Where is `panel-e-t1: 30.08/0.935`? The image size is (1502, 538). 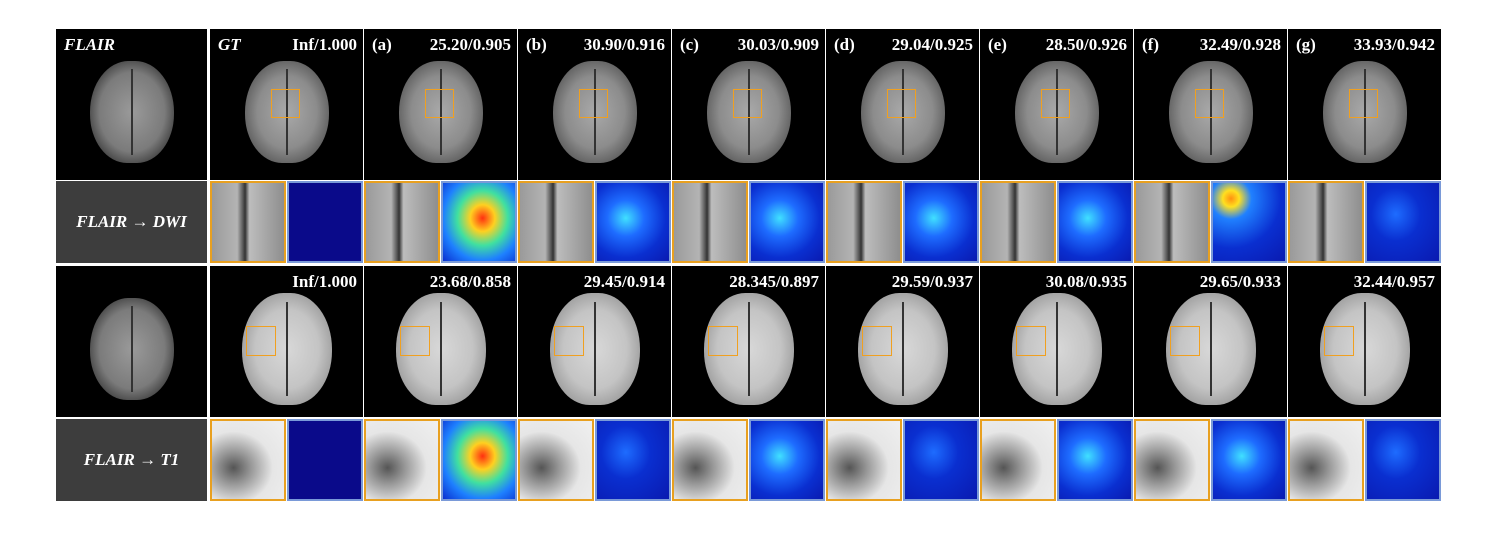
panel-e-t1: 30.08/0.935 is located at coordinates (1056, 341).